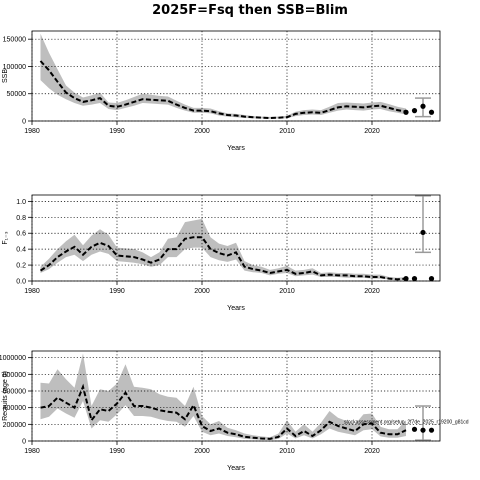 The width and height of the screenshot is (480, 480). What do you see at coordinates (21, 202) in the screenshot?
I see `y-tick-label: 1.0` at bounding box center [21, 202].